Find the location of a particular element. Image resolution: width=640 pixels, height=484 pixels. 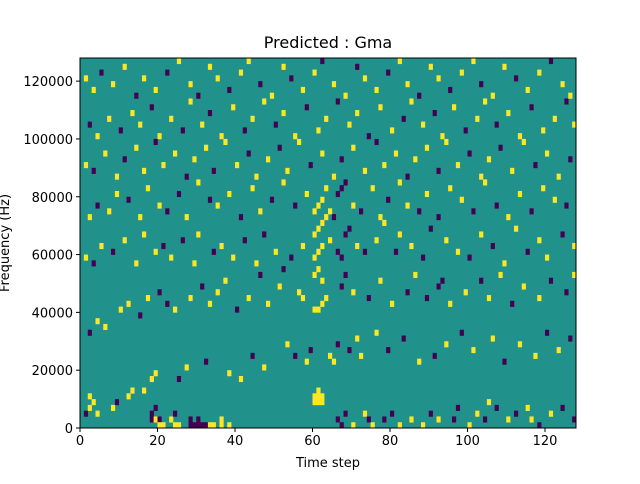

x-axis-ticks: 0 20 40 60 80 100 120 is located at coordinates (317, 438).